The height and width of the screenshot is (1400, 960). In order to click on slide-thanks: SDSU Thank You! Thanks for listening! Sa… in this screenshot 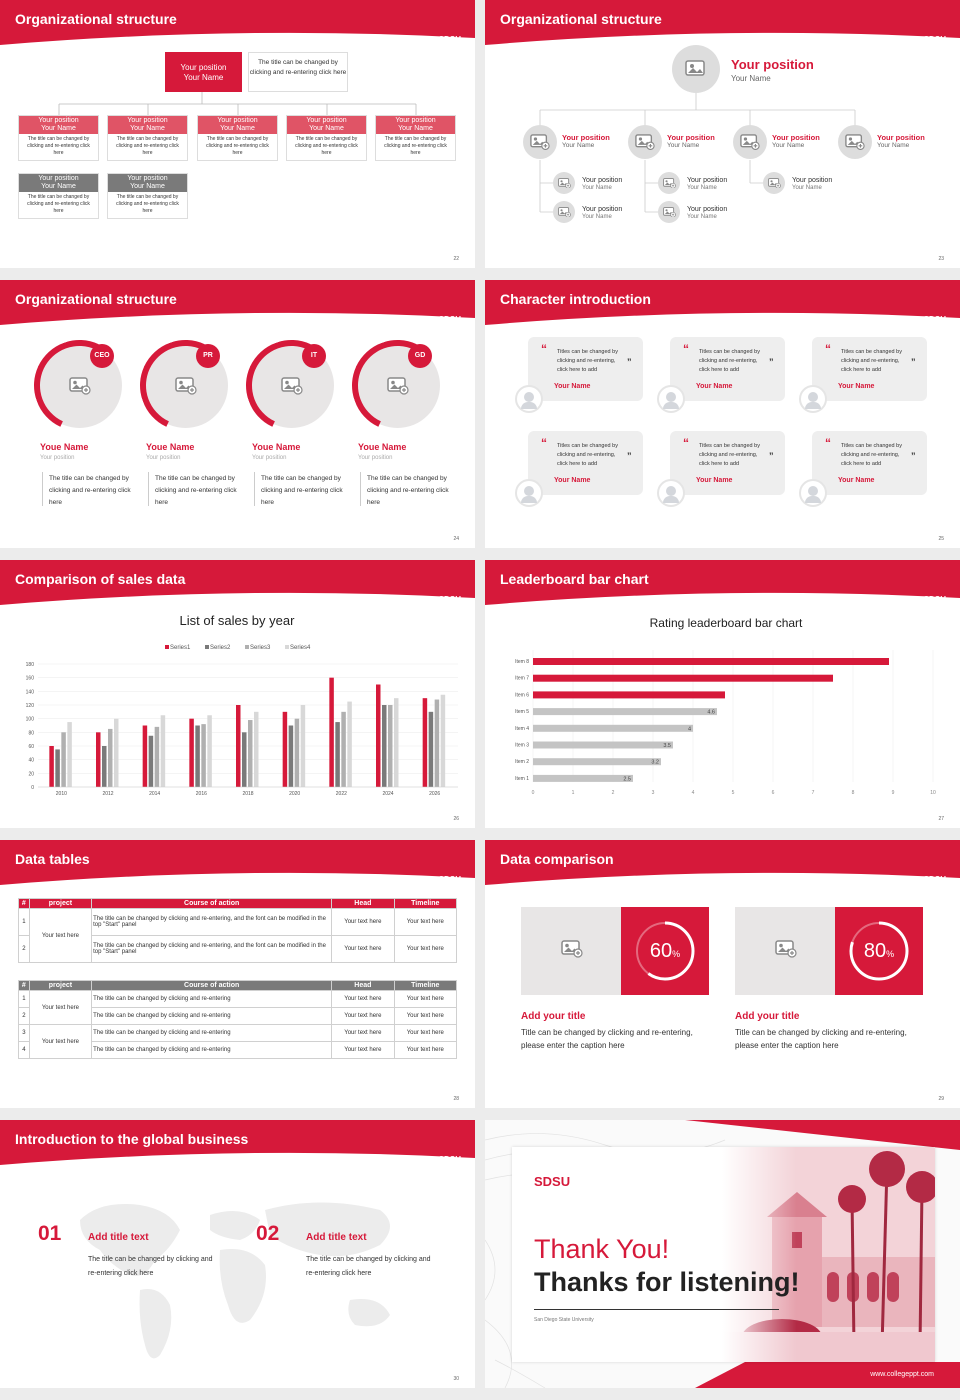, I will do `click(722, 1254)`.